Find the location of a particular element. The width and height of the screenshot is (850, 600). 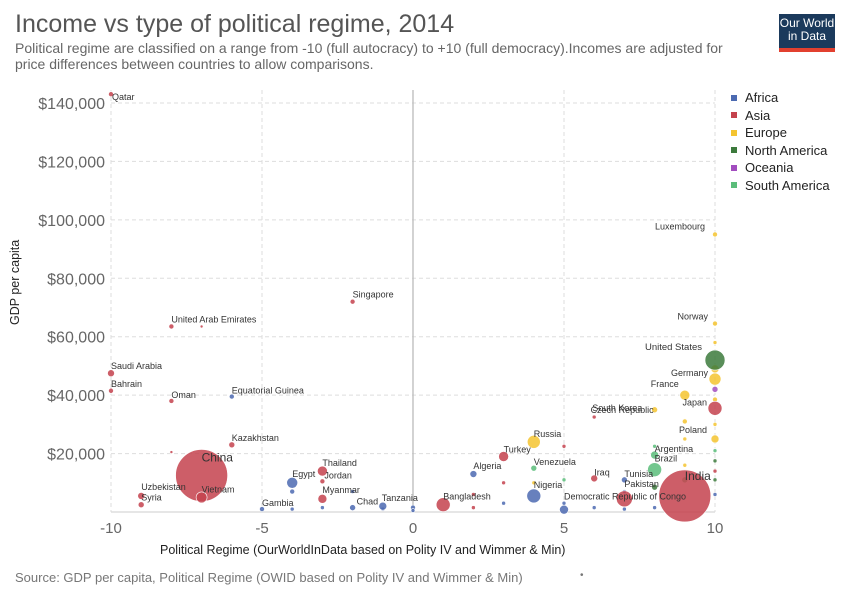

point-label: Thailand is located at coordinates (339, 463).